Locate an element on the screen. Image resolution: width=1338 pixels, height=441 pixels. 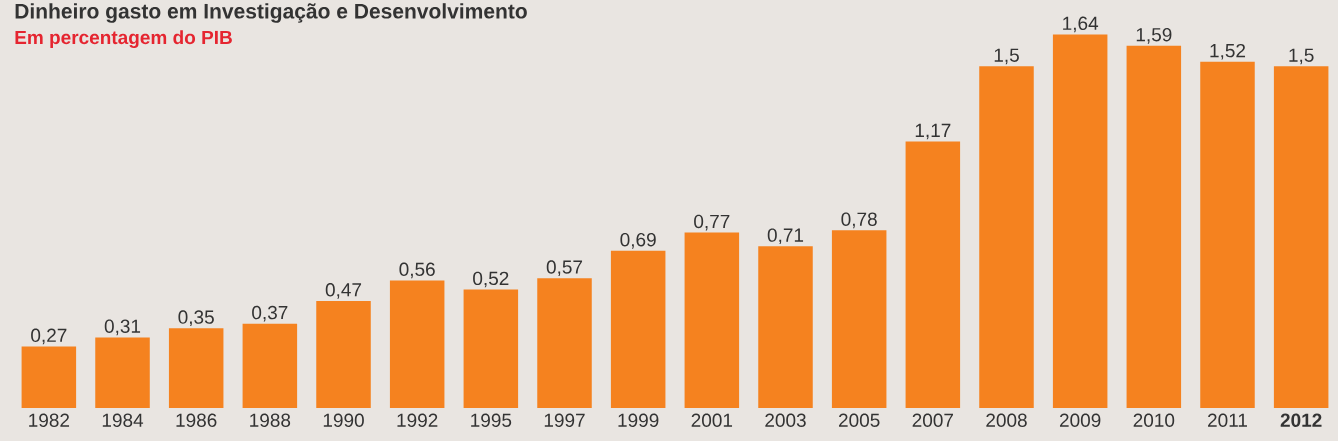
x-tick-label: 1982 is located at coordinates (49, 420).